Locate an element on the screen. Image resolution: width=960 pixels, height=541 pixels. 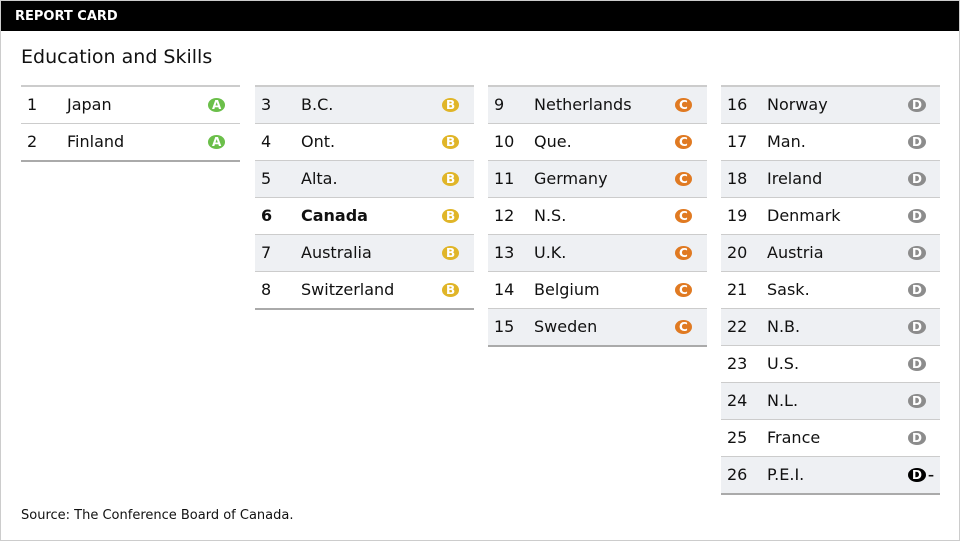
rank: 6 is located at coordinates (267, 215).